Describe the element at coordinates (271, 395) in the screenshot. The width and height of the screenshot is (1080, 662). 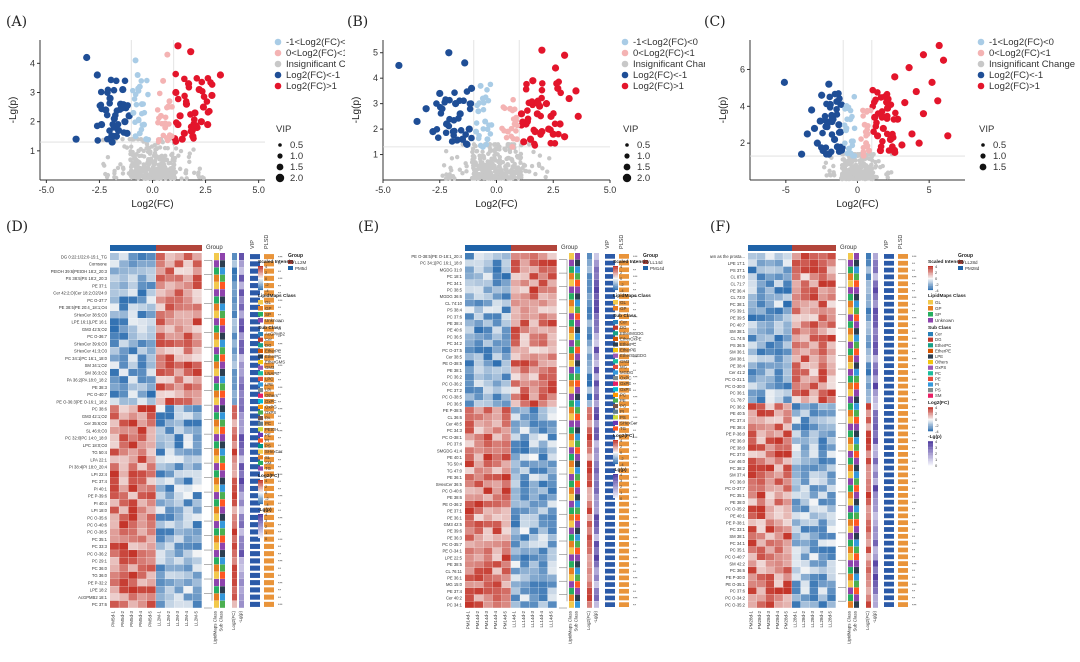
I see `legend-label: Others` at that location.